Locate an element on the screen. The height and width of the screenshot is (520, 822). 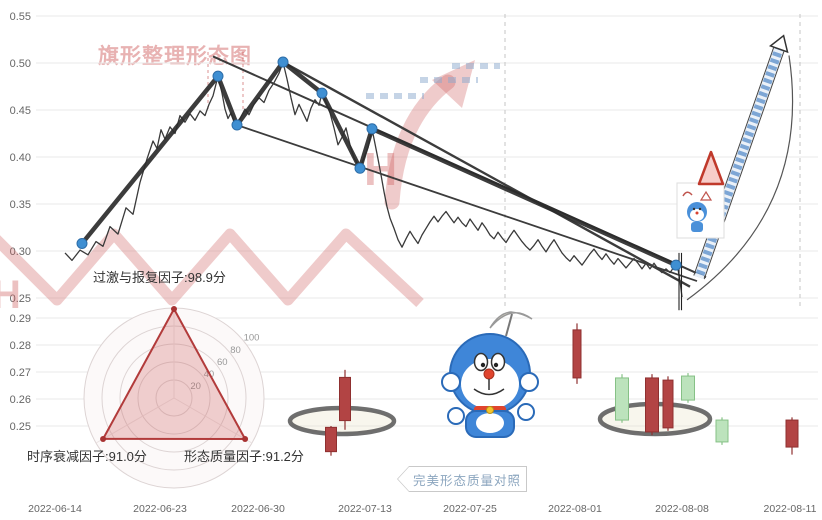
thumbnail-dog-nose is located at coordinates (697, 213).